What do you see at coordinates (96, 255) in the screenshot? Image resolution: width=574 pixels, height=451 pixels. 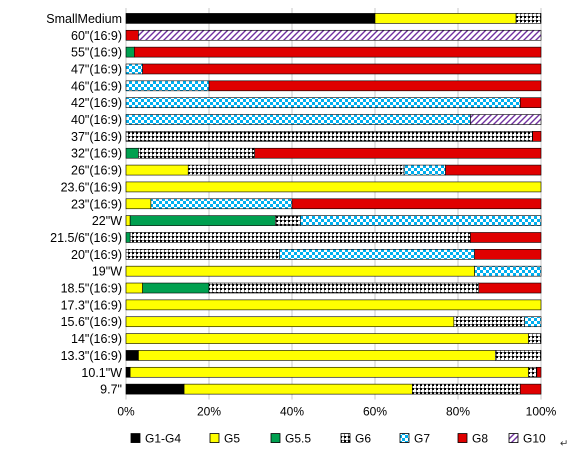 I see `category-label: 20"(16:9)` at bounding box center [96, 255].